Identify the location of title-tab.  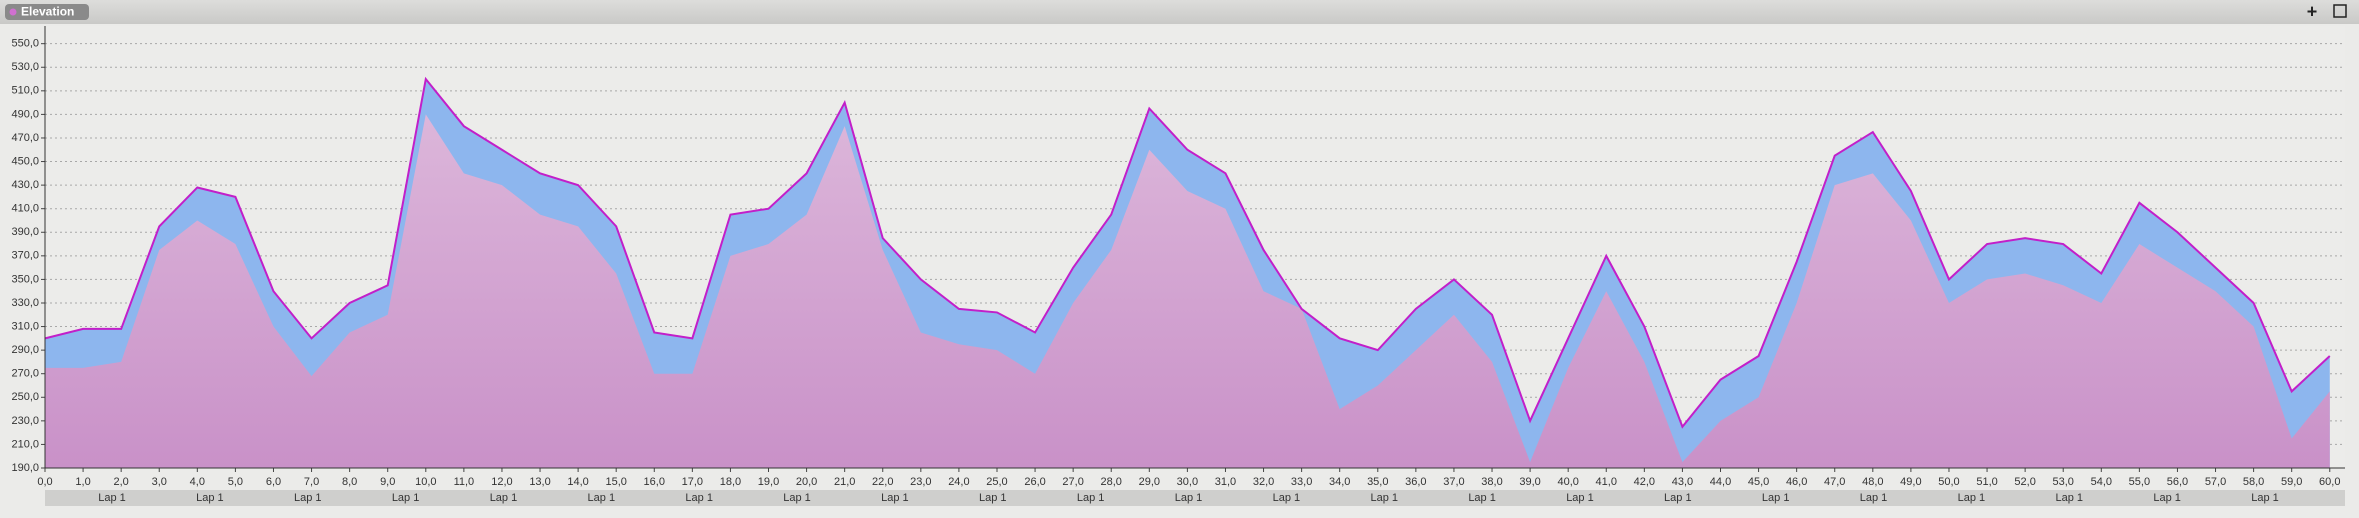
(47, 12).